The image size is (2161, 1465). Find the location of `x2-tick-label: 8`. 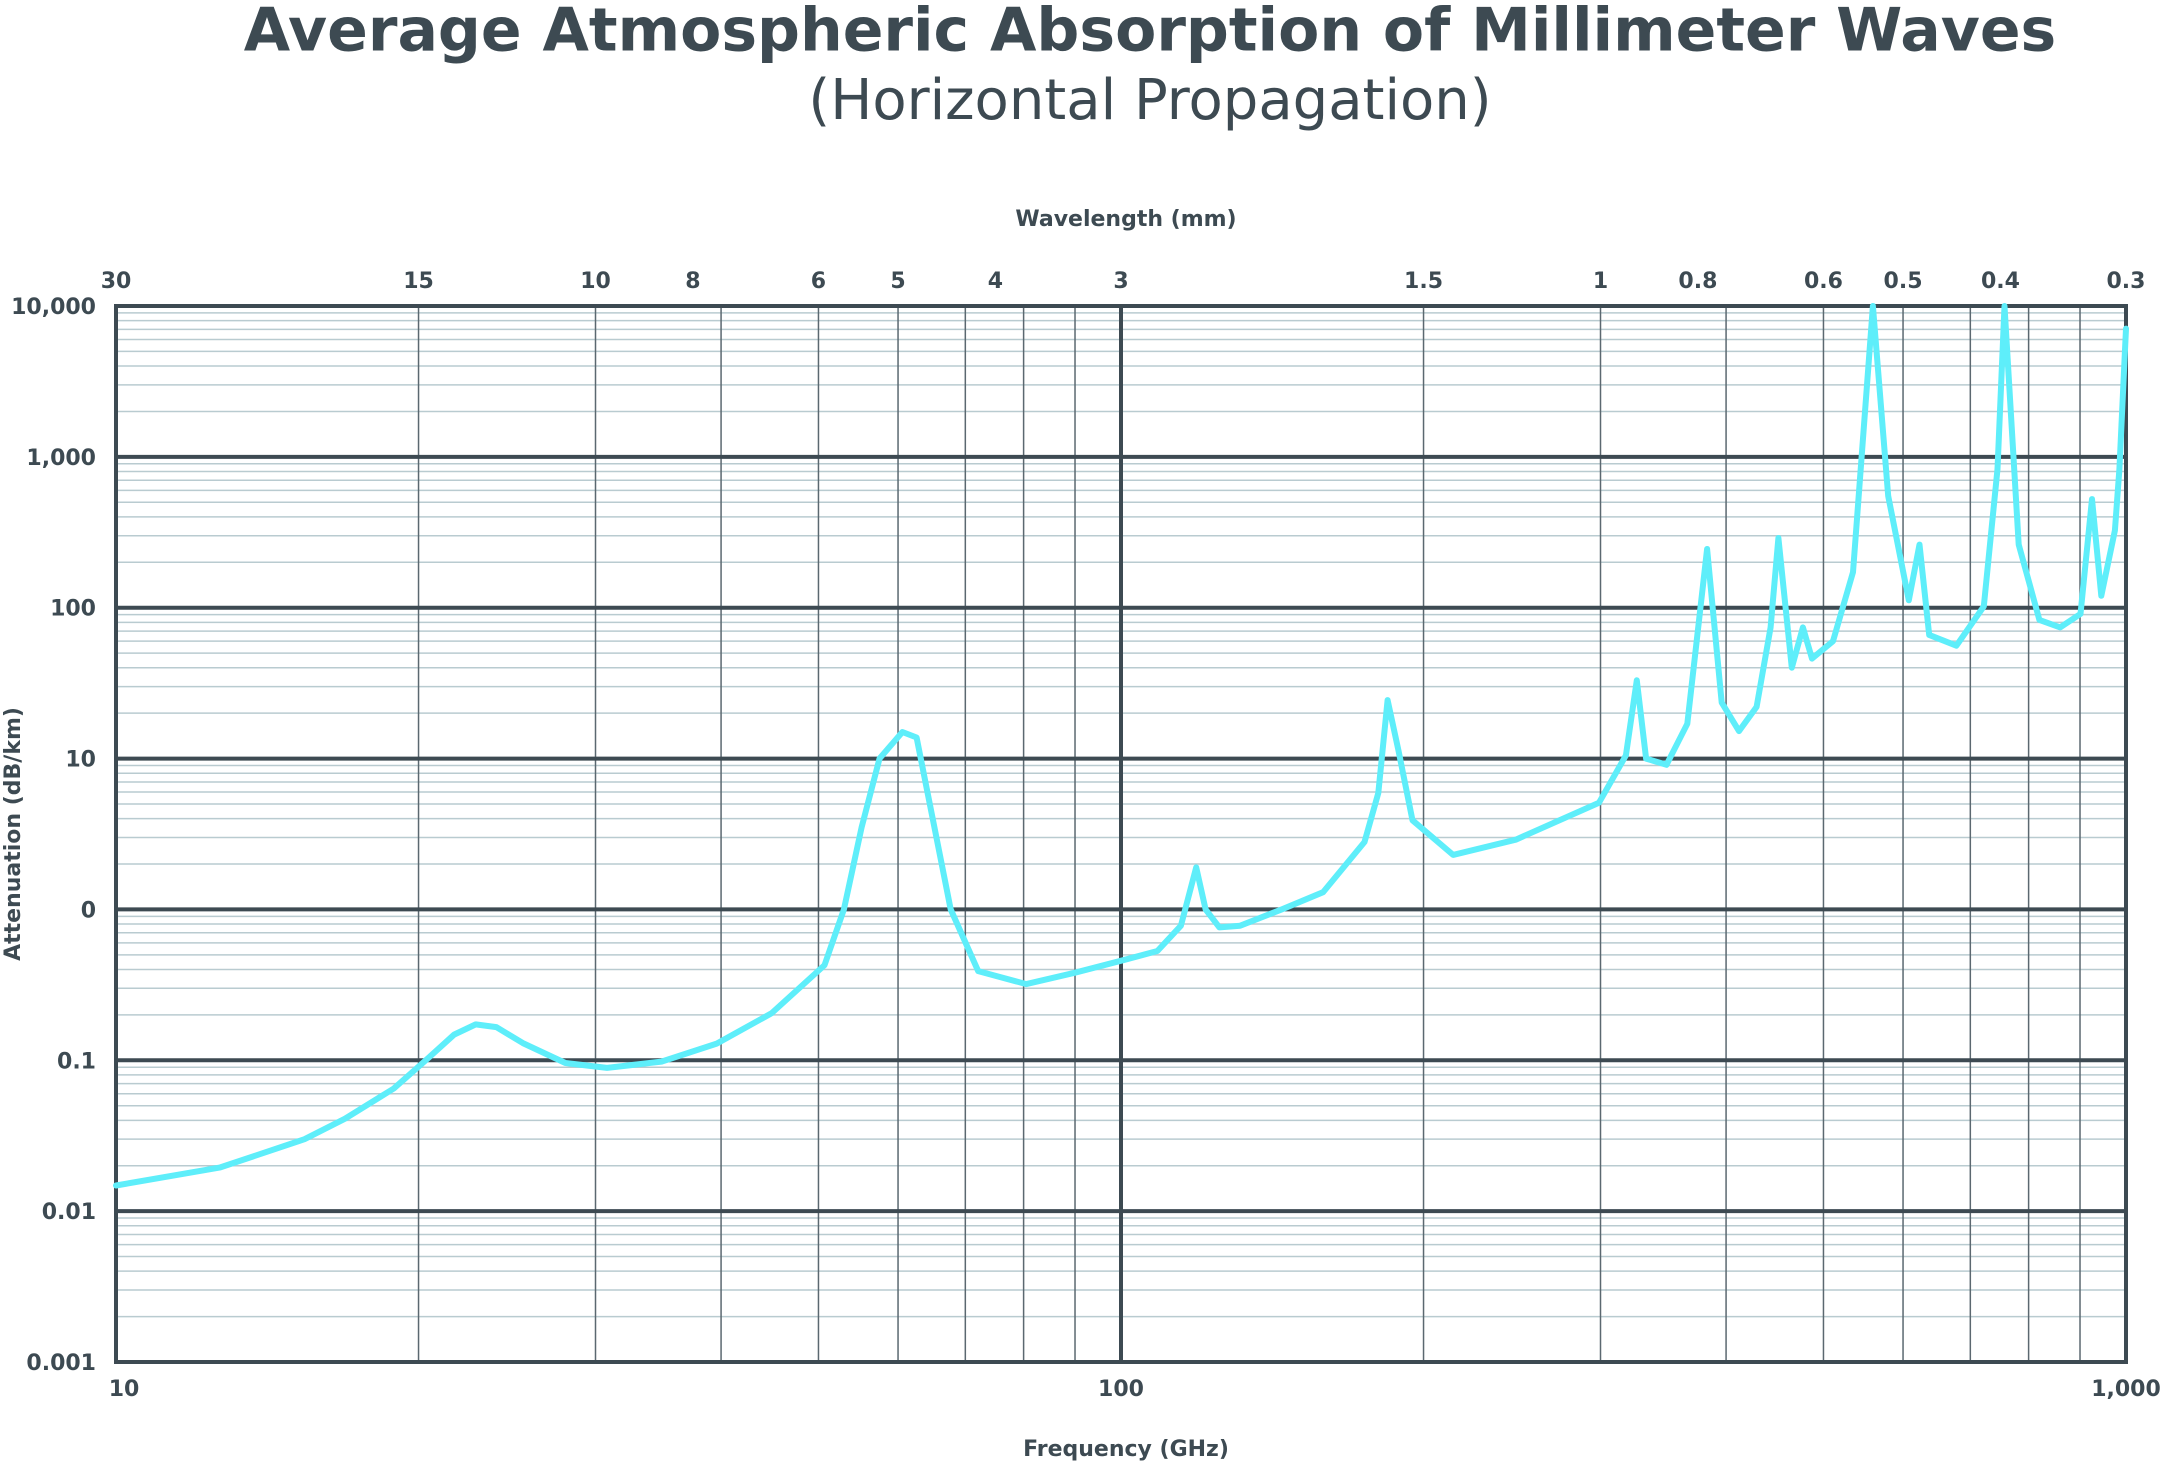

x2-tick-label: 8 is located at coordinates (692, 281).